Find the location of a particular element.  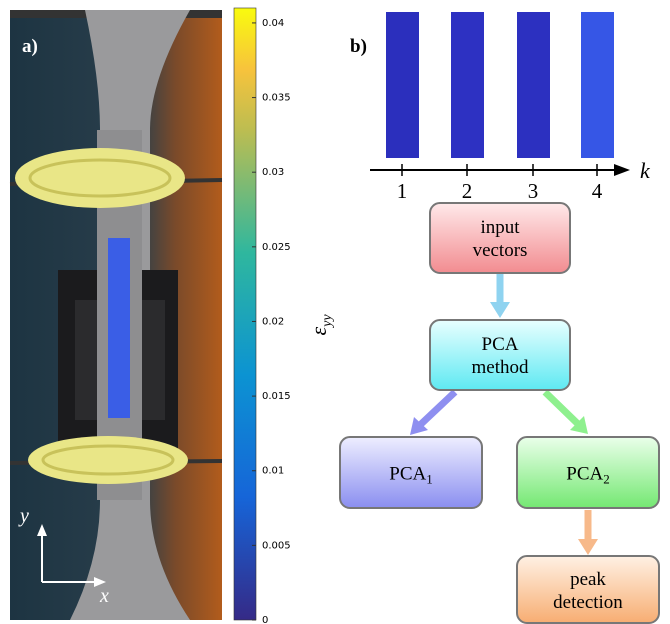

subscript: 2 is located at coordinates (606, 479).